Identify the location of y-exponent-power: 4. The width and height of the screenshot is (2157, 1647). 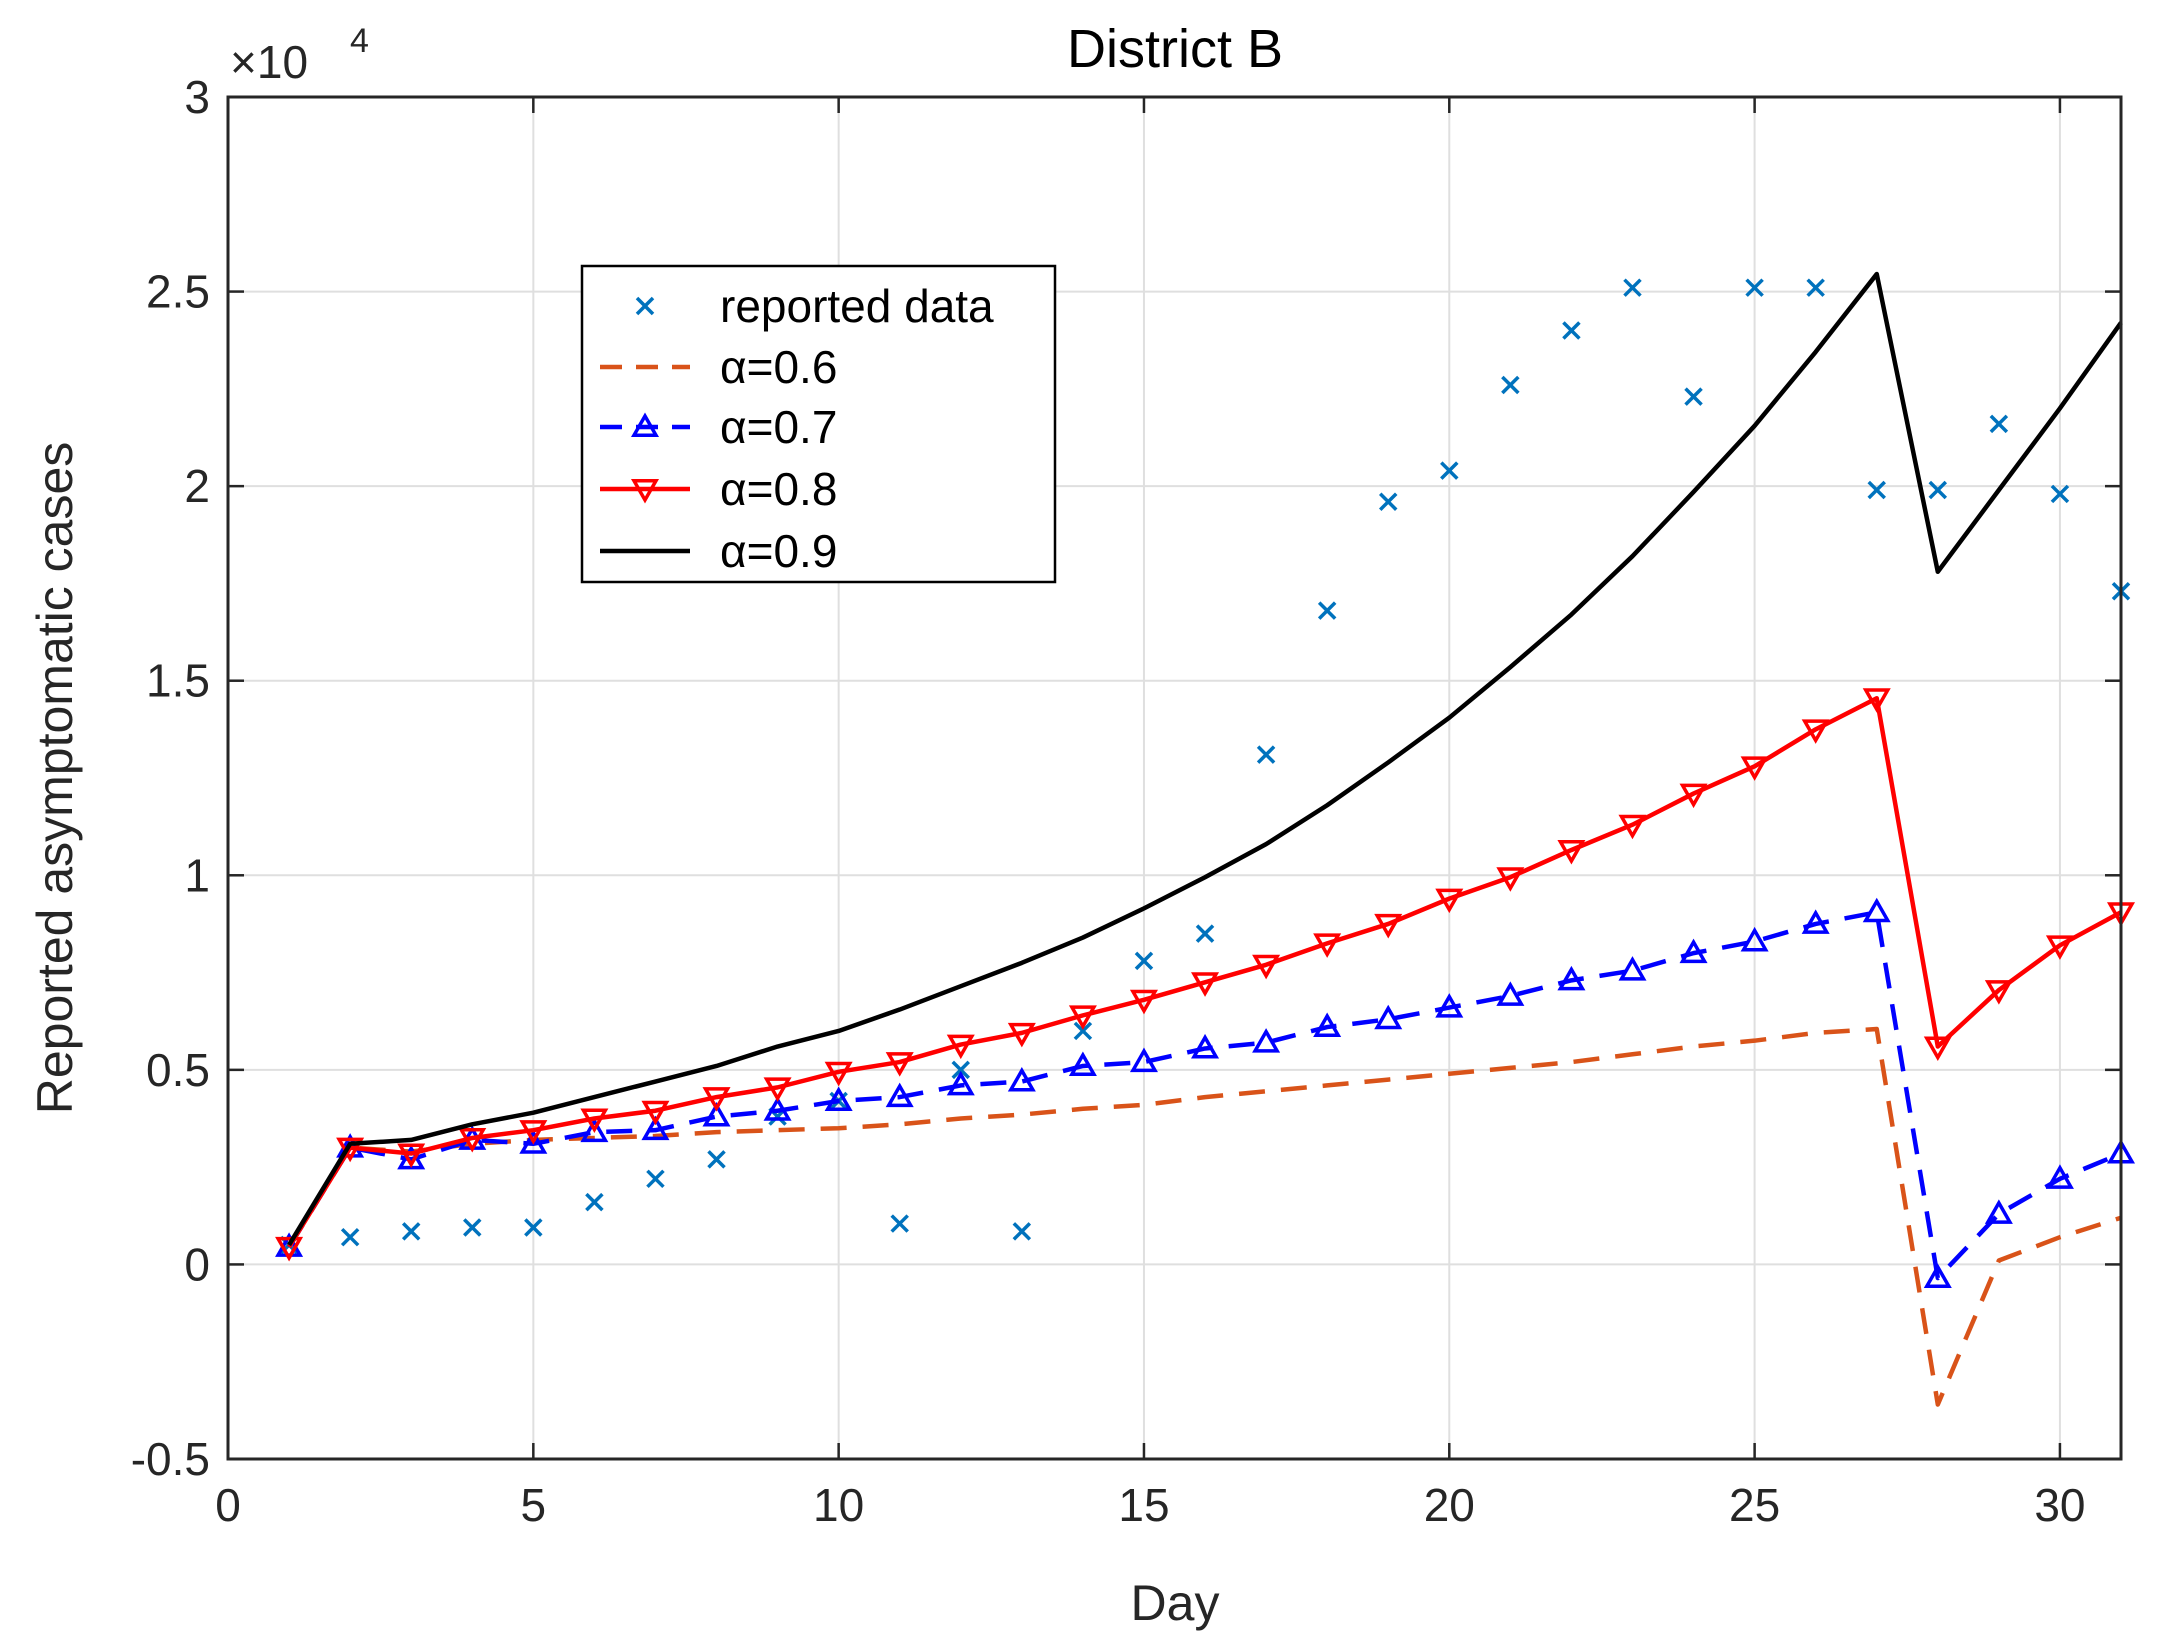
(359, 41).